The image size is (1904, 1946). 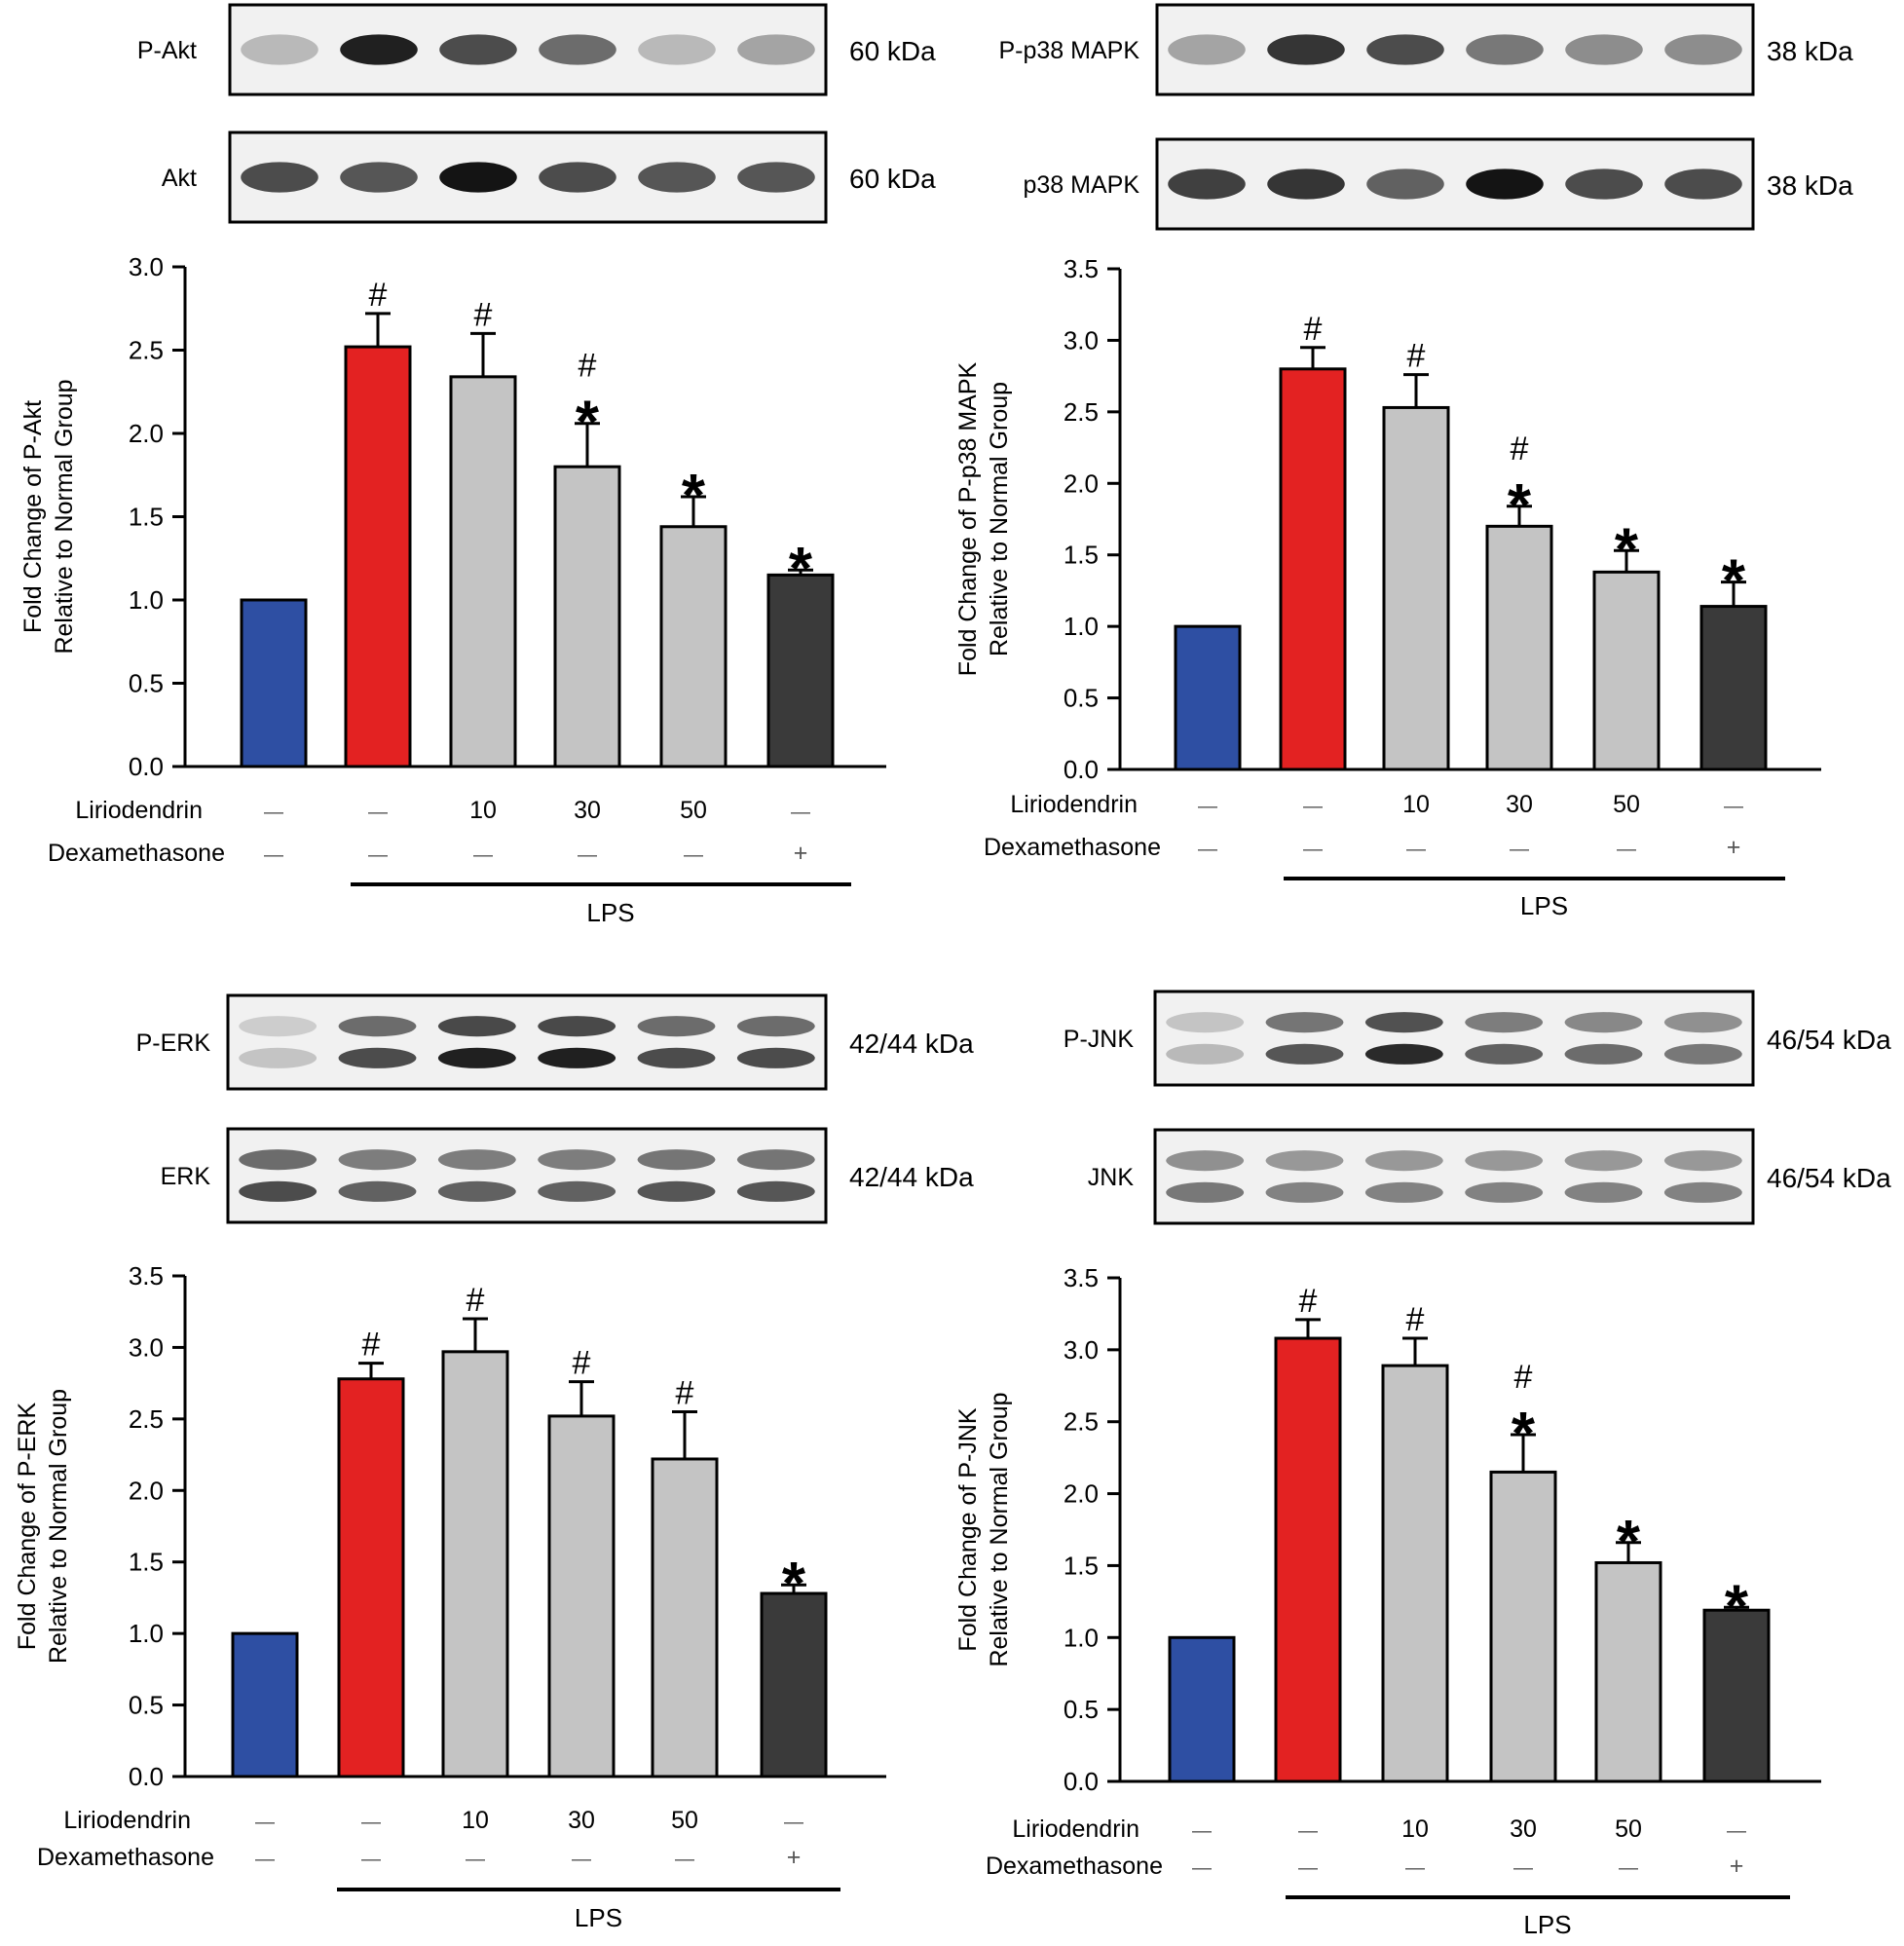 I want to click on y-tick-label: 1.5, so click(x=1081, y=1565).